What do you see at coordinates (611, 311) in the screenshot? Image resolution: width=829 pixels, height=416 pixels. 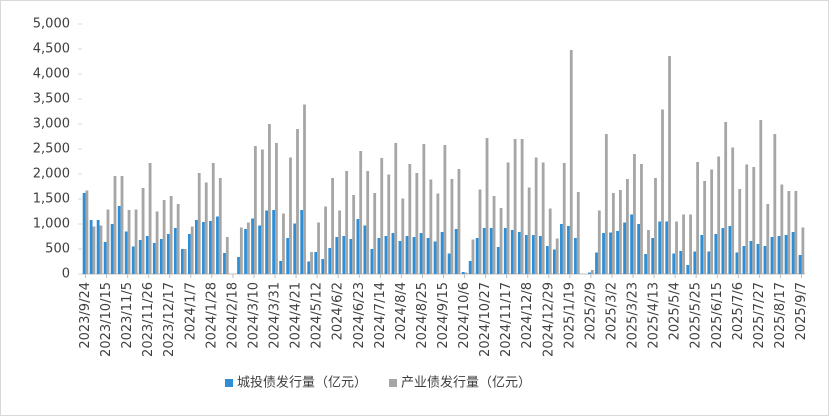 I see `x-tick-label: 2025/3/2` at bounding box center [611, 311].